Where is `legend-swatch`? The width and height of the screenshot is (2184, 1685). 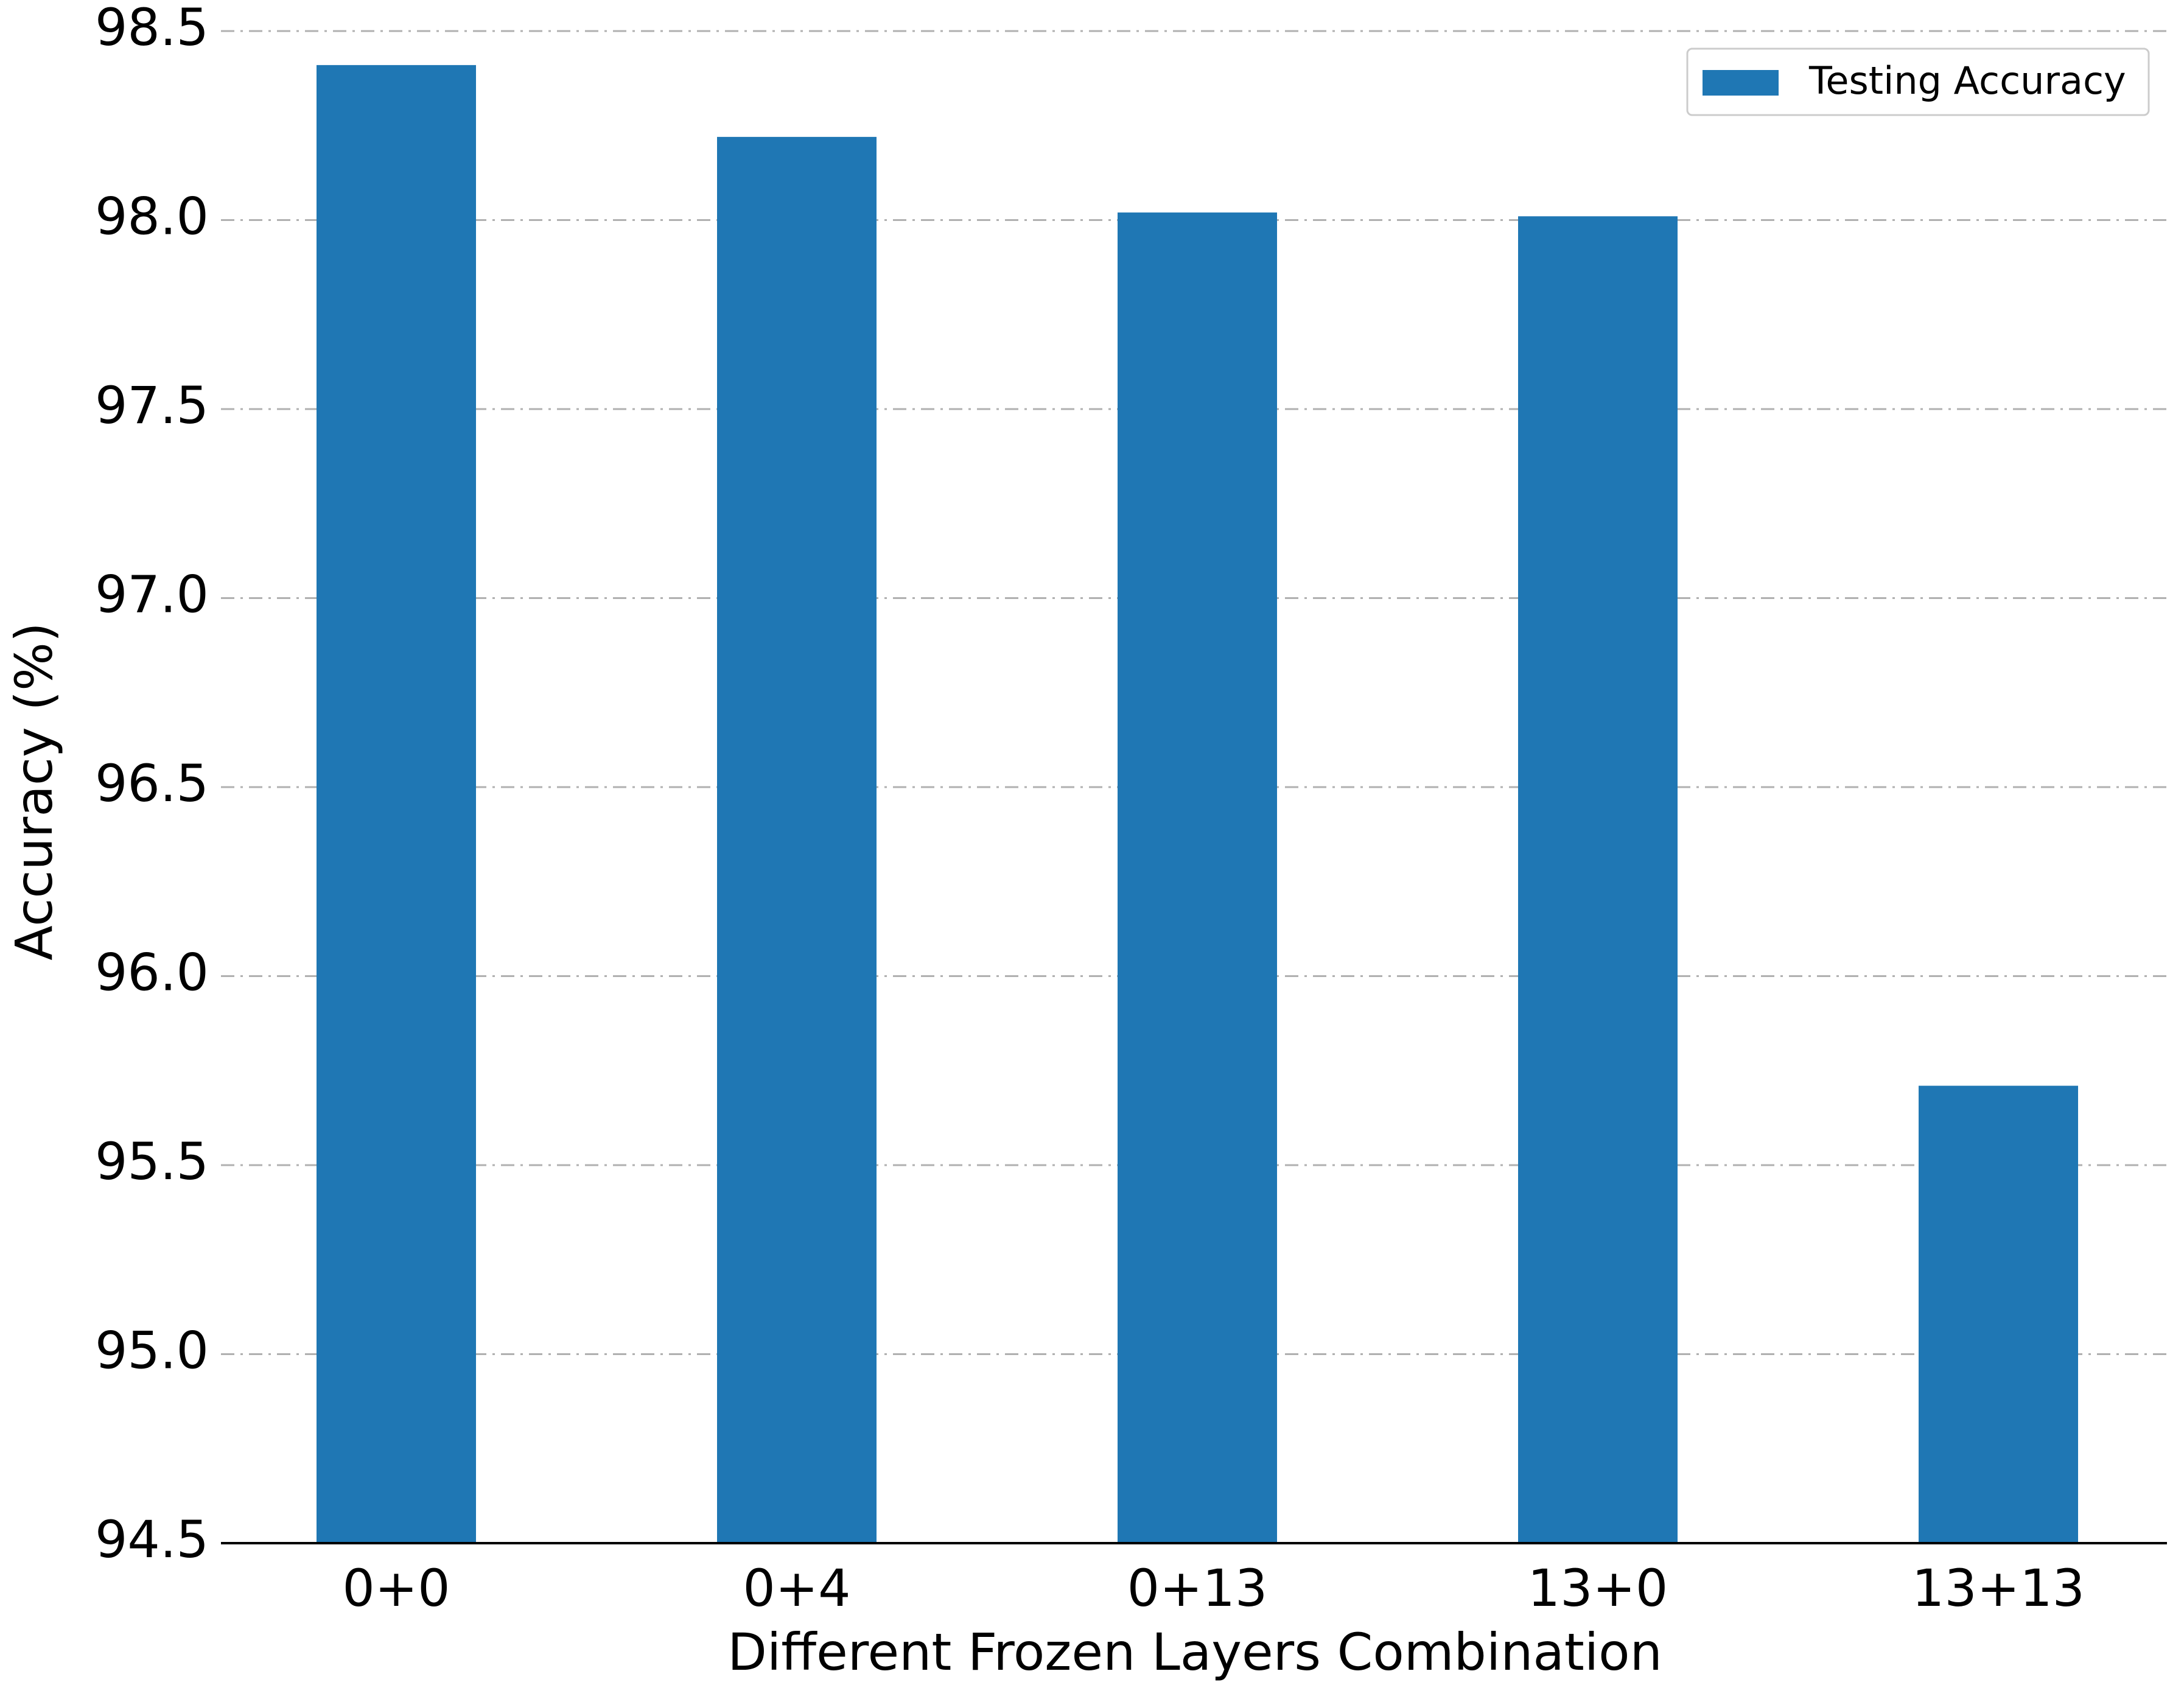 legend-swatch is located at coordinates (1741, 83).